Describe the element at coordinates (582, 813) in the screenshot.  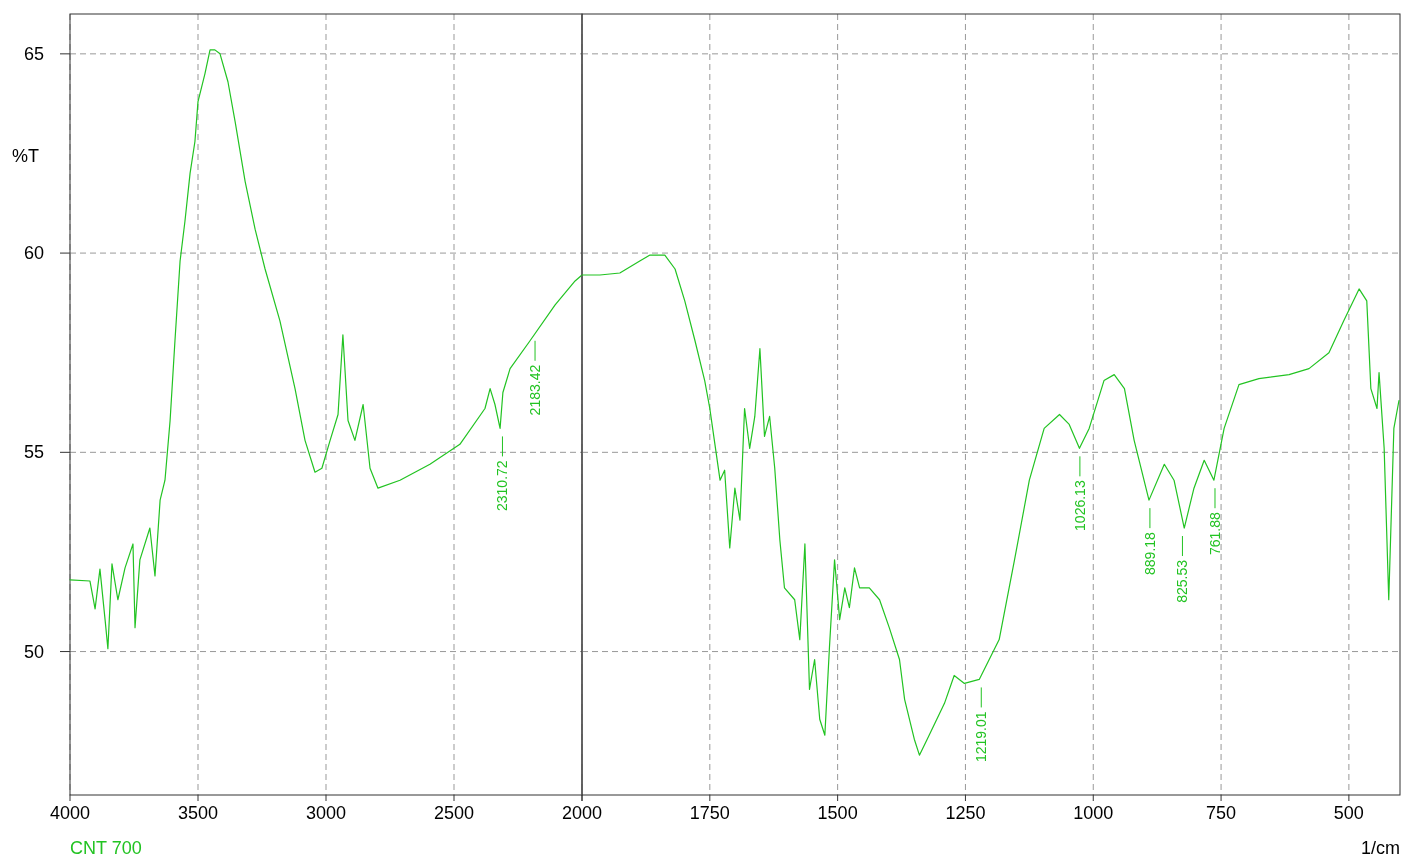
I see `x-tick-label: 2000` at that location.